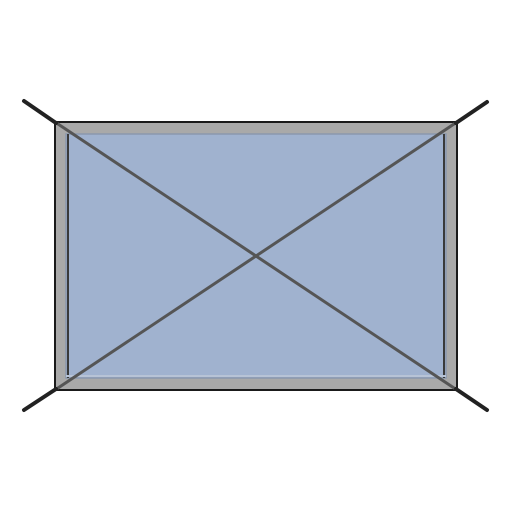 This screenshot has height=517, width=512. I want to click on corner-line-bottom-left, so click(40, 399).